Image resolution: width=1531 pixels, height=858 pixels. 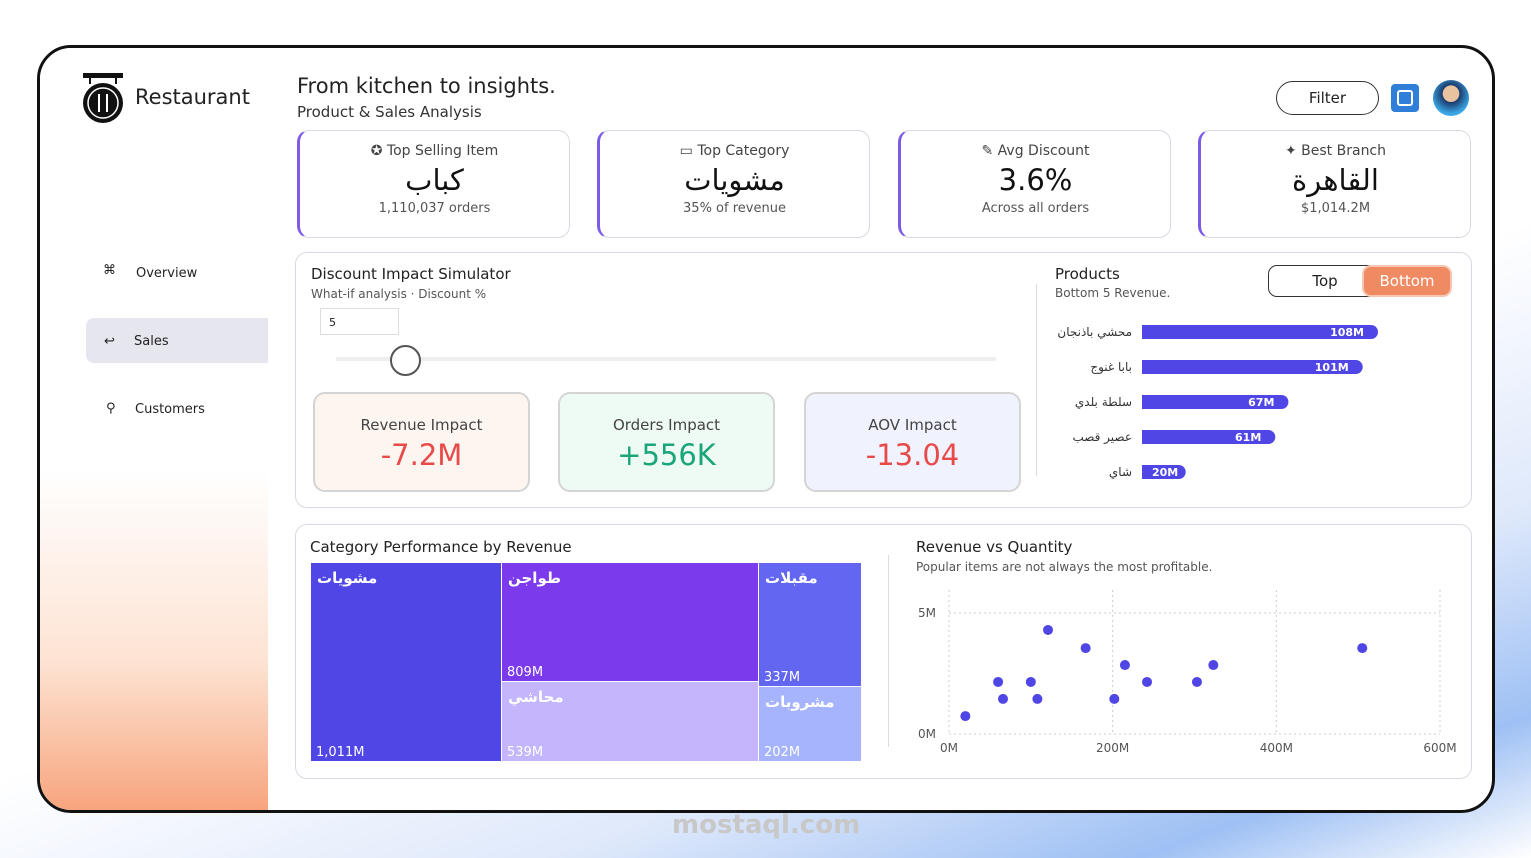 I want to click on kpi-label: ✪ Top Selling Item, so click(x=434, y=151).